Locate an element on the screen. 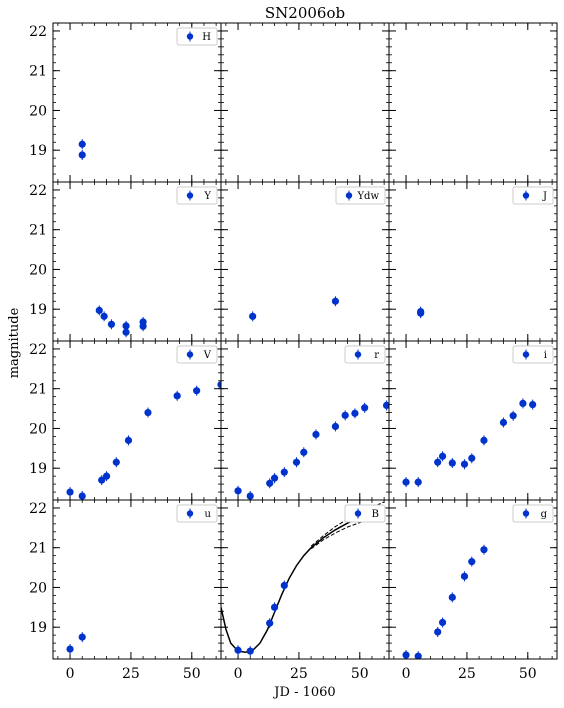  legend-label: i is located at coordinates (545, 355).